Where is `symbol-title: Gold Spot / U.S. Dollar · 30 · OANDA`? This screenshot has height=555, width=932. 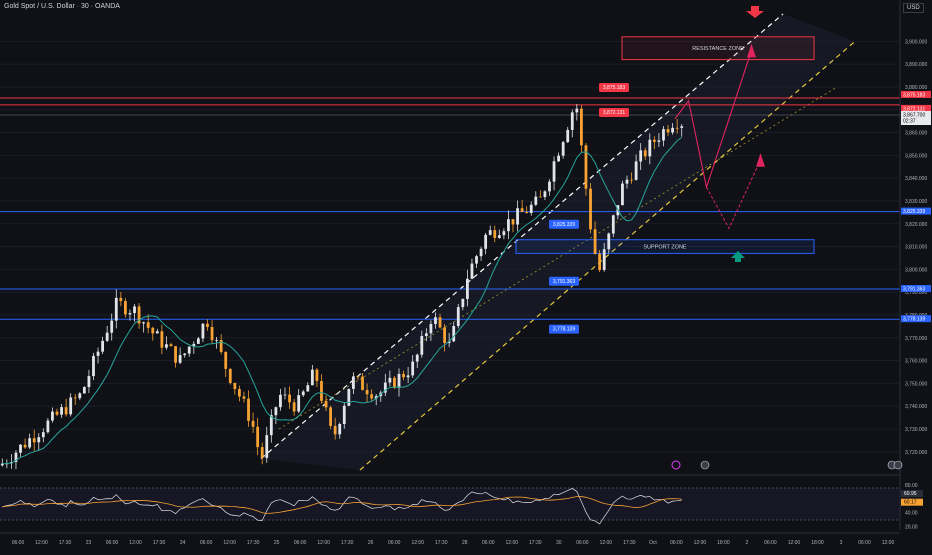
symbol-title: Gold Spot / U.S. Dollar · 30 · OANDA is located at coordinates (62, 6).